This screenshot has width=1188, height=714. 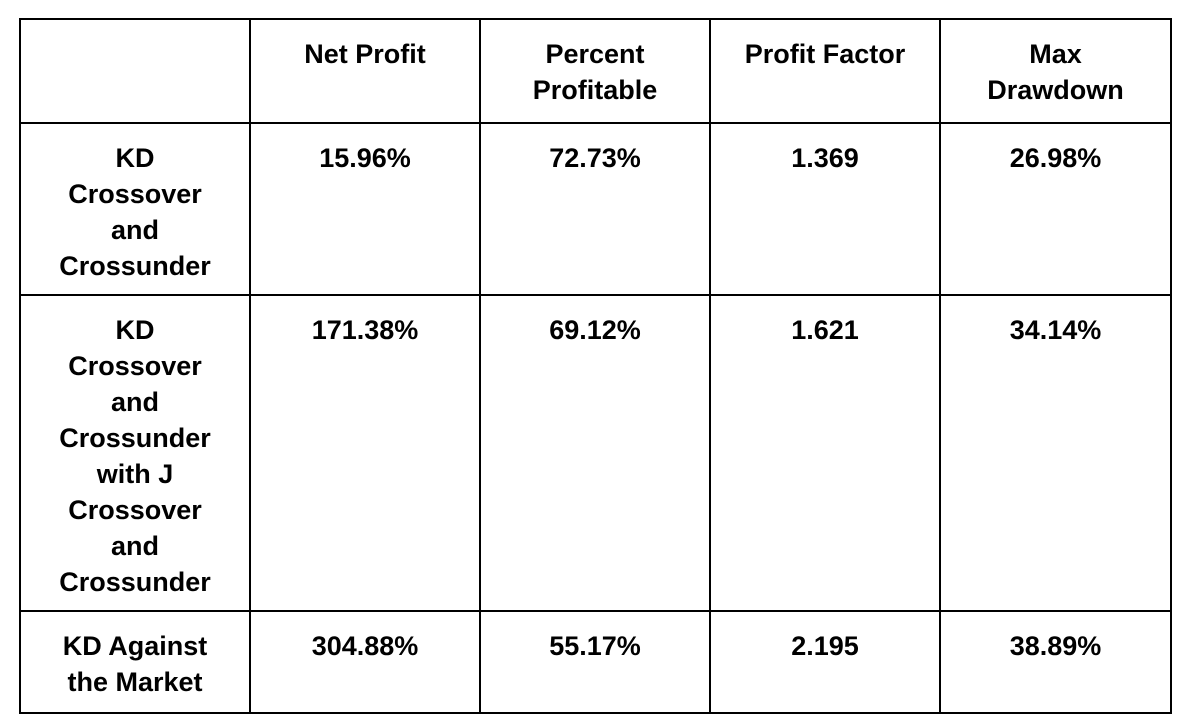 I want to click on row-label-cell: KD Crossover and Crossunder, so click(x=135, y=209).